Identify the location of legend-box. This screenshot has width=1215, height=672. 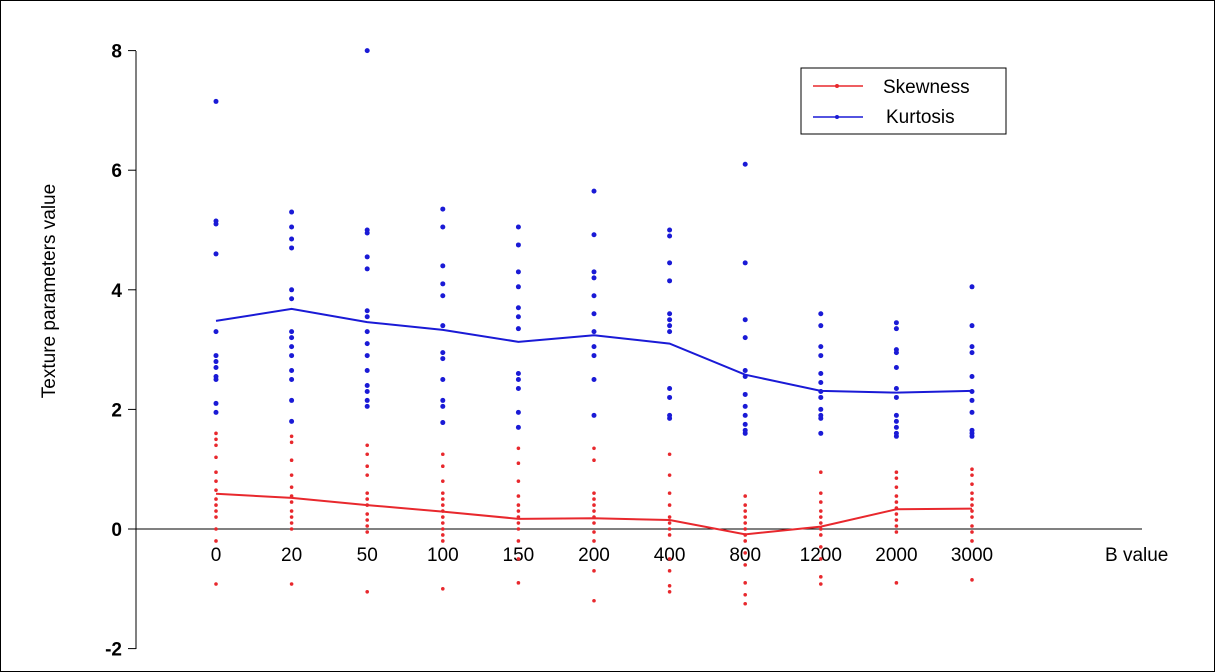
(903, 101).